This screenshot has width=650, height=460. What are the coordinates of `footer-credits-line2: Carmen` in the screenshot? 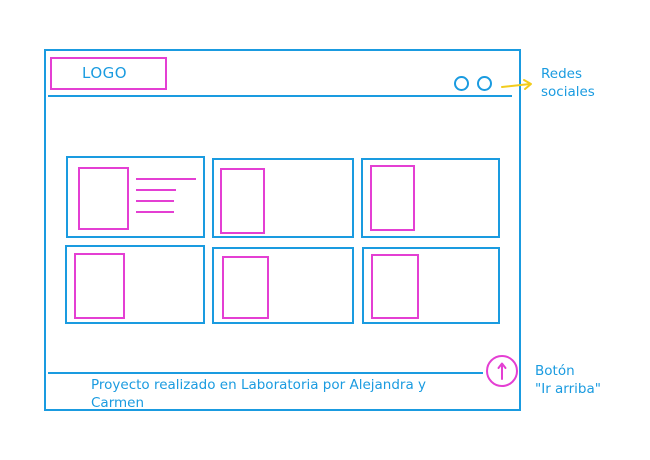 It's located at (118, 403).